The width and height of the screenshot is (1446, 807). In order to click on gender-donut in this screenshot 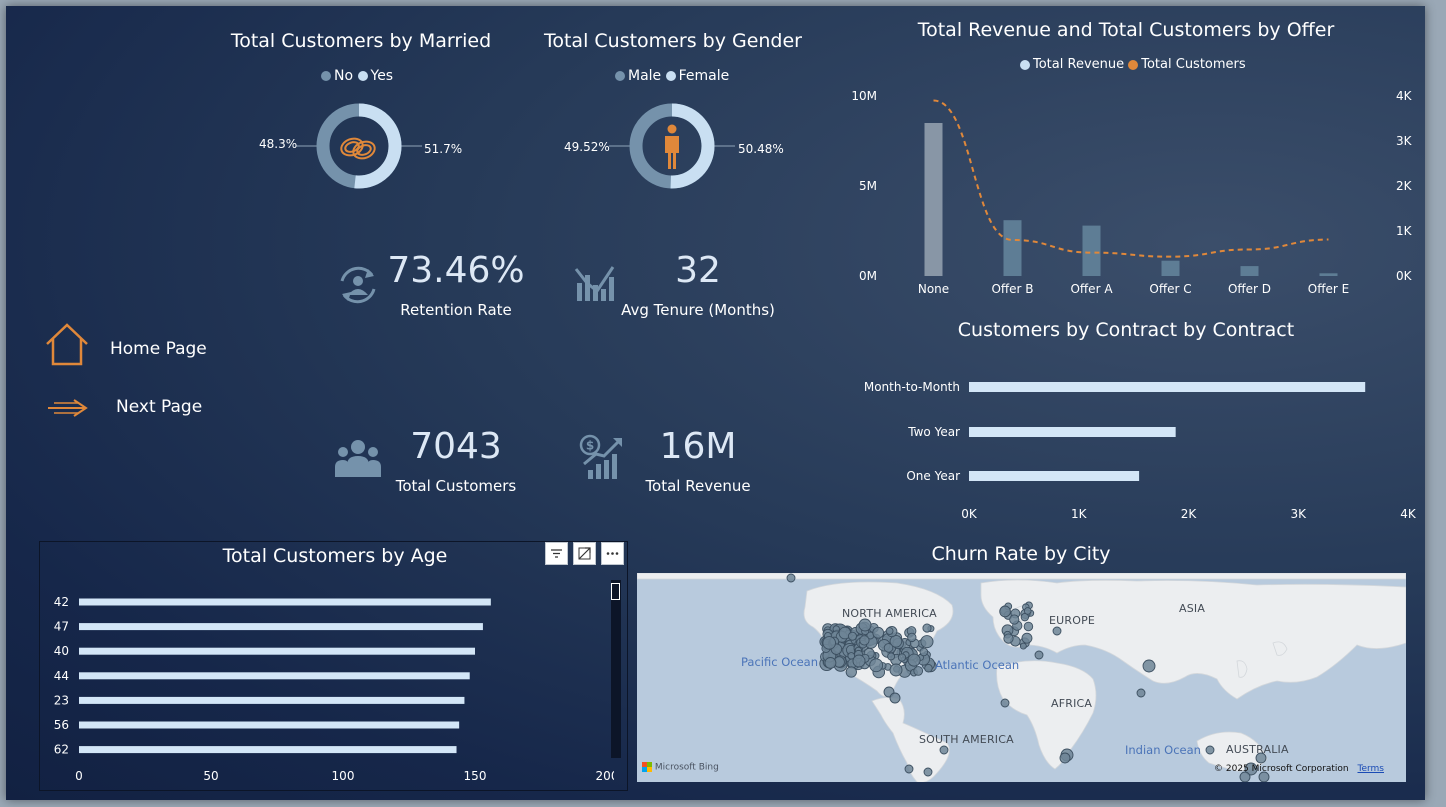, I will do `click(679, 146)`.